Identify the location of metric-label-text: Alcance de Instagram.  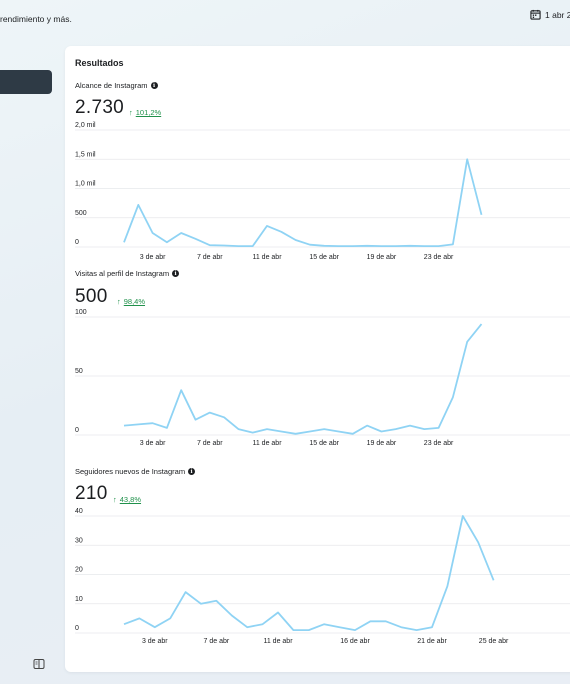
(111, 85).